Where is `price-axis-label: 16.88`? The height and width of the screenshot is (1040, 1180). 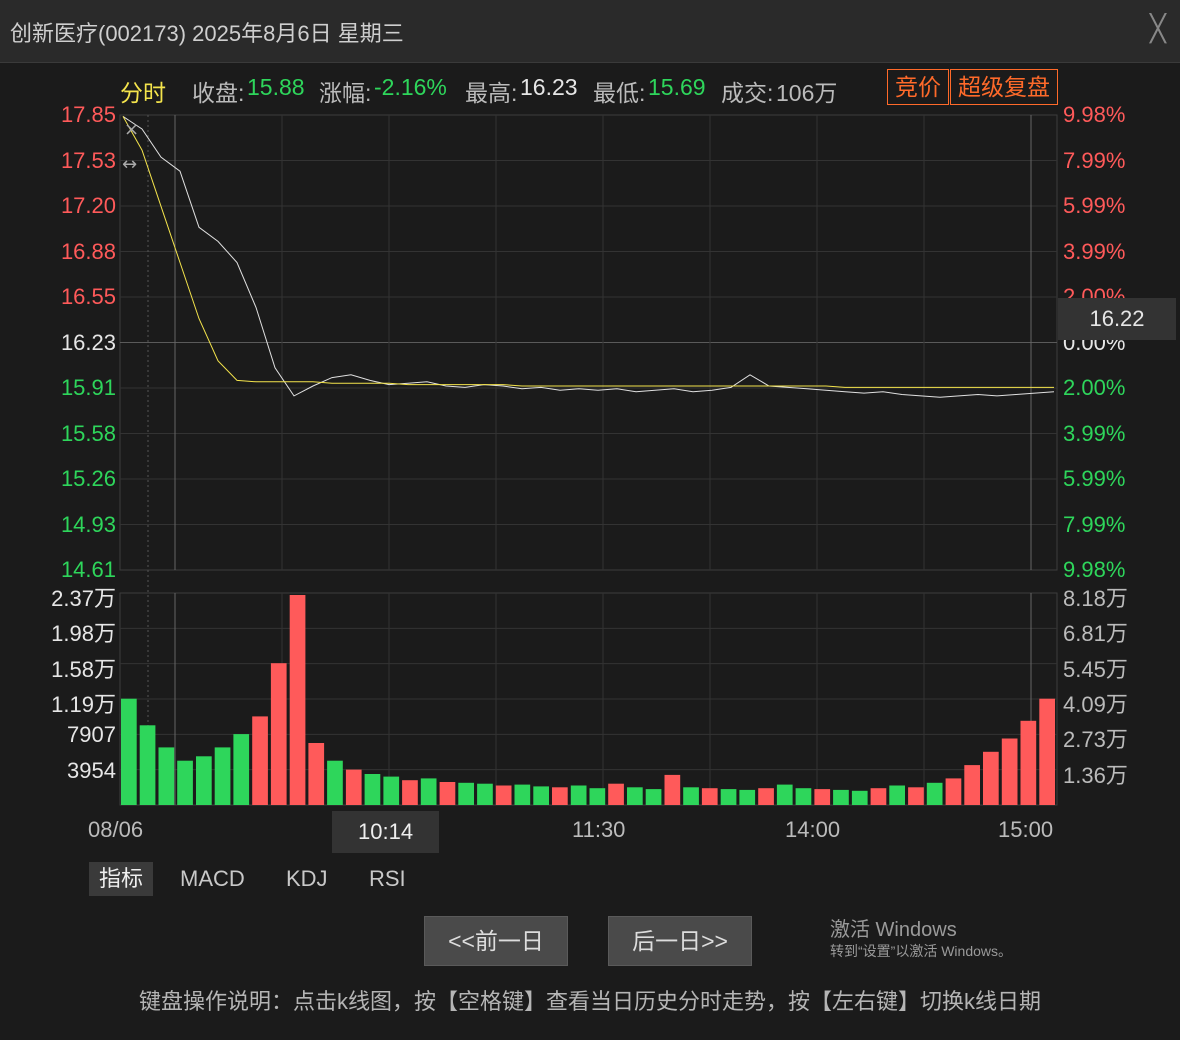
price-axis-label: 16.88 is located at coordinates (88, 251).